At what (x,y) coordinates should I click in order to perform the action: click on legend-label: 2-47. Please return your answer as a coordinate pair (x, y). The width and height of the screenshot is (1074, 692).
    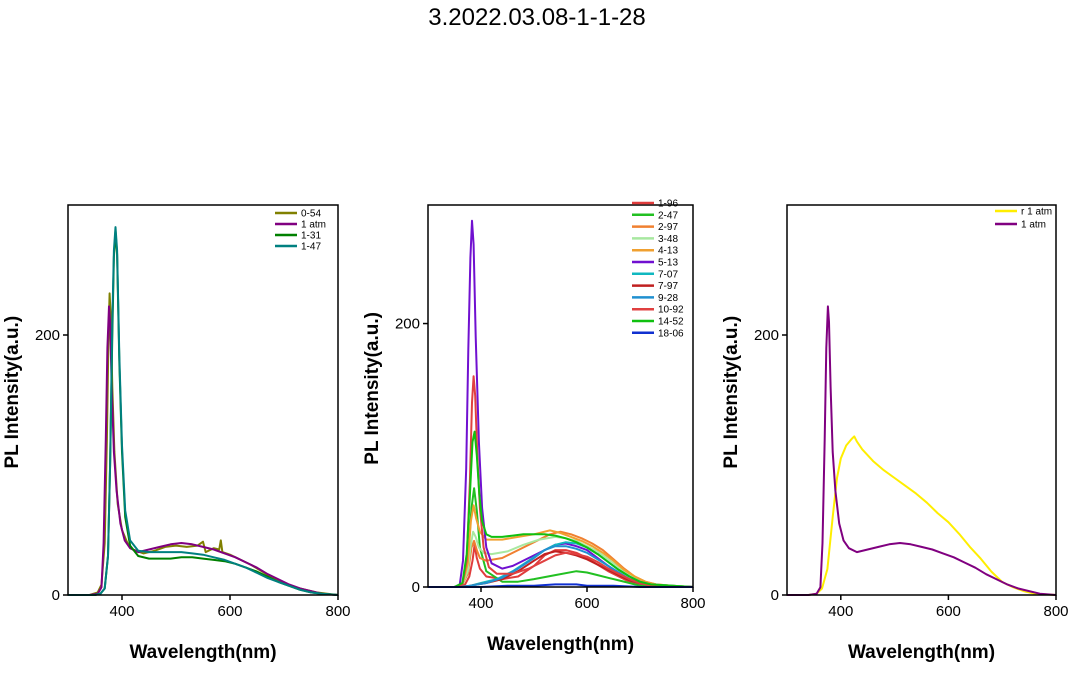
    Looking at the image, I should click on (668, 215).